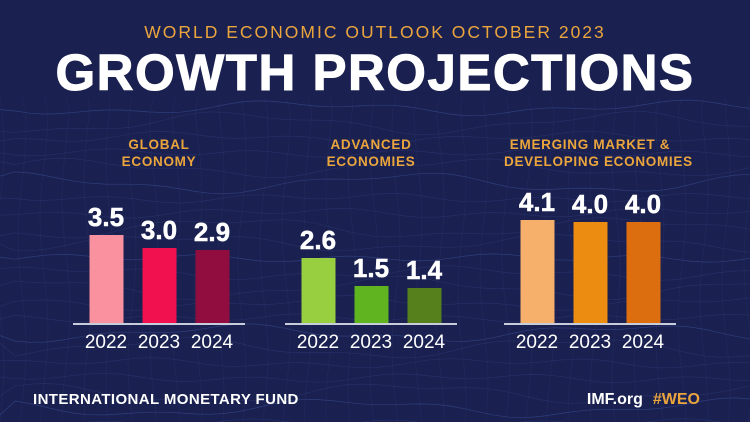 The height and width of the screenshot is (422, 750). I want to click on bar-cell-2023: 3.0, so click(159, 270).